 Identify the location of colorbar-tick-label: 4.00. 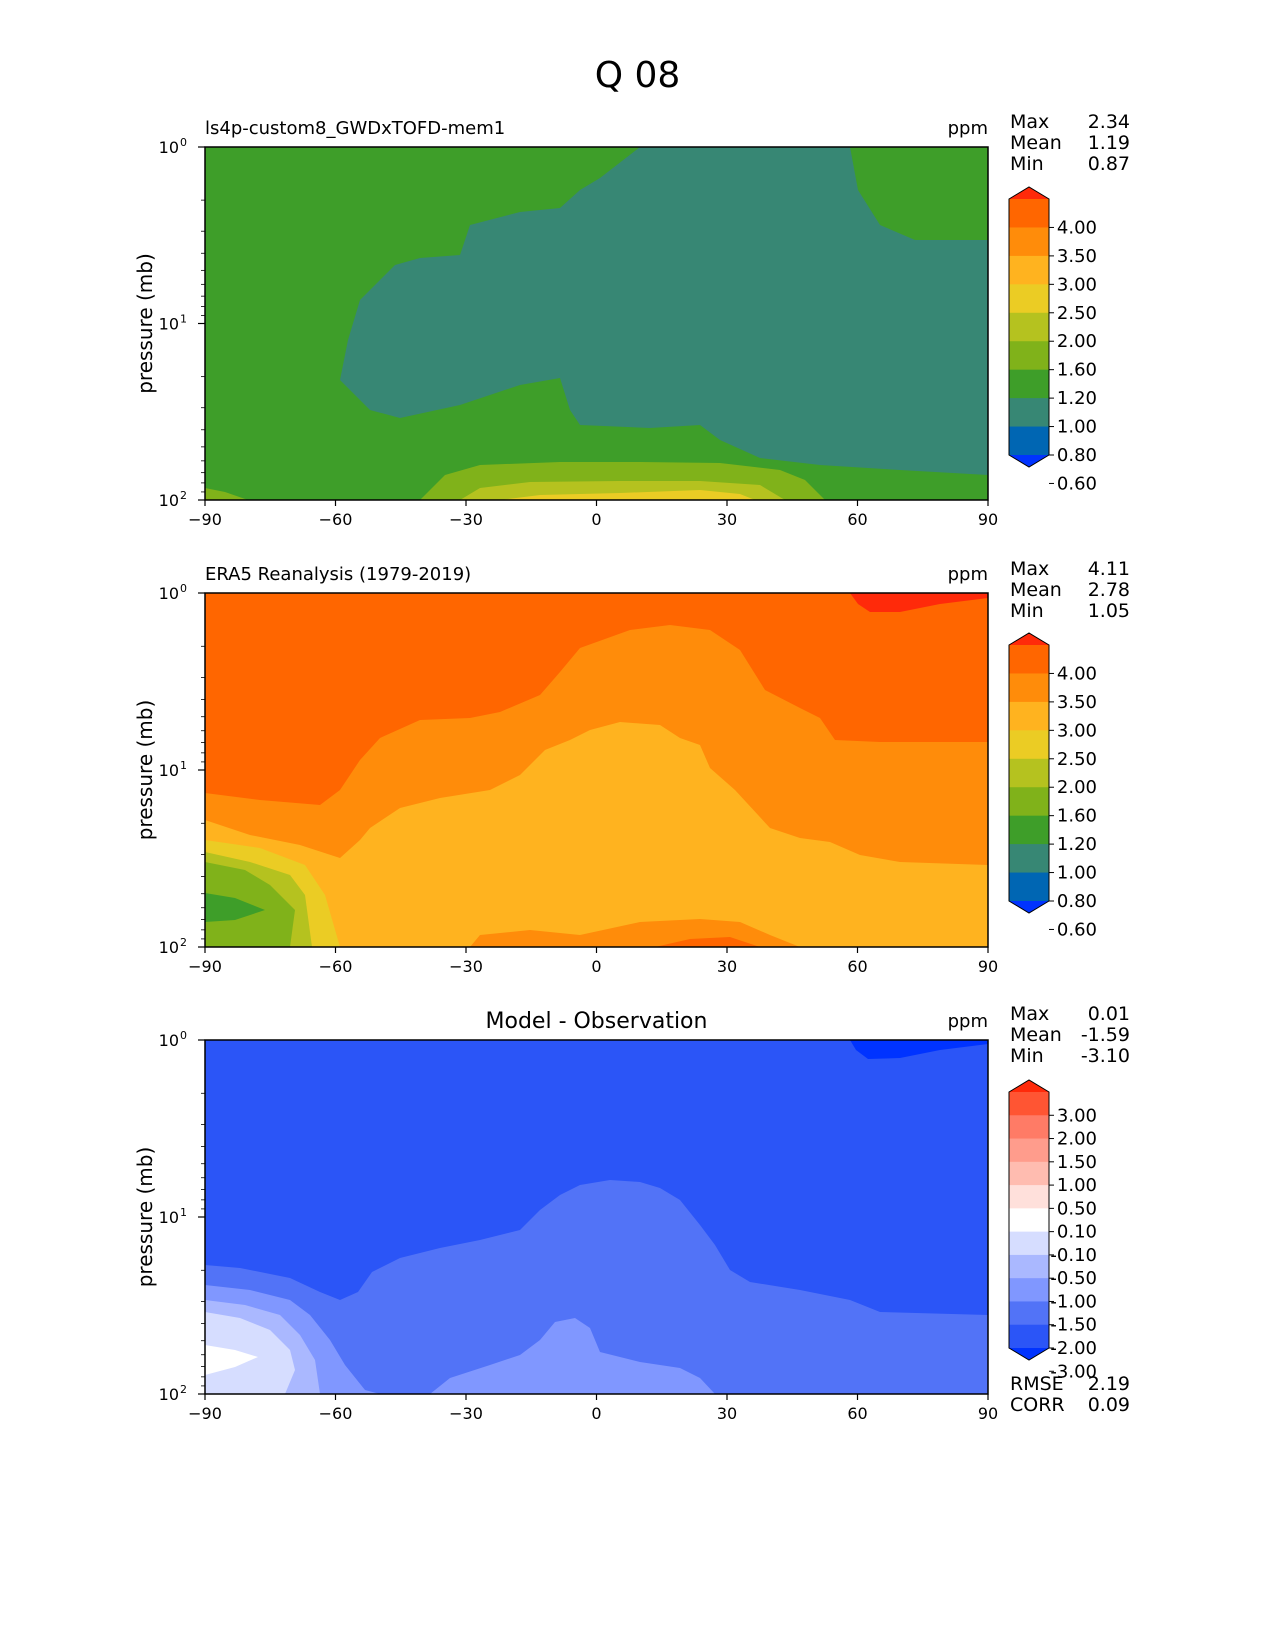
(1077, 227).